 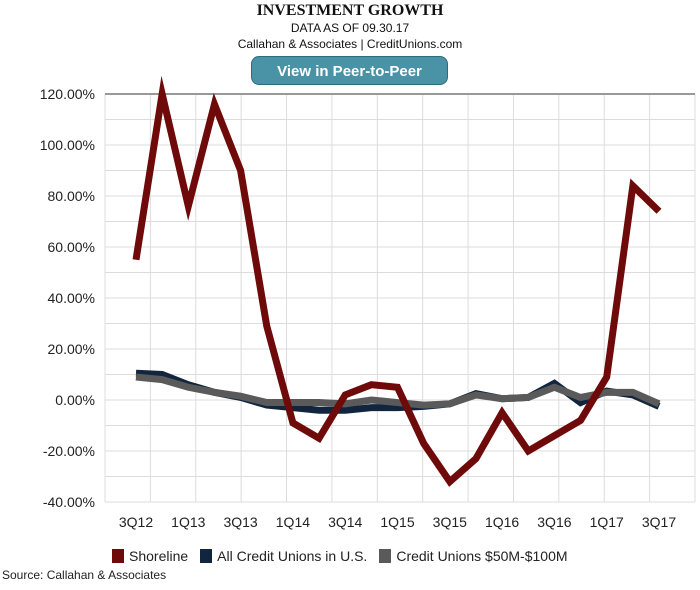 What do you see at coordinates (240, 522) in the screenshot?
I see `x-tick-label: 3Q13` at bounding box center [240, 522].